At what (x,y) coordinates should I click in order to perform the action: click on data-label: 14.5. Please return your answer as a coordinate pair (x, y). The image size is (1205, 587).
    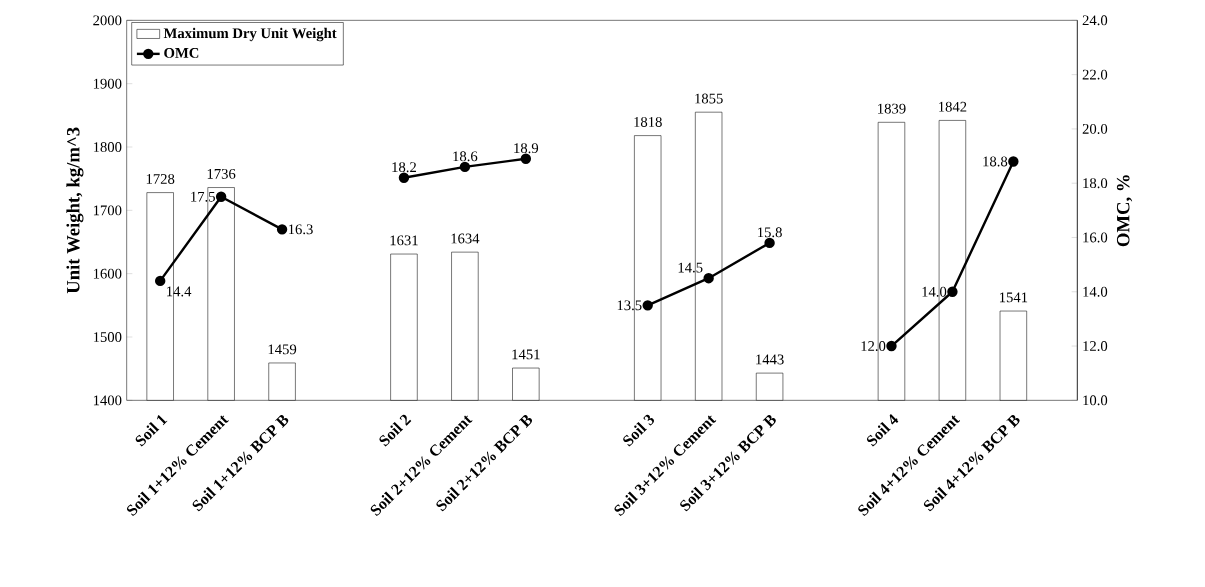
    Looking at the image, I should click on (690, 267).